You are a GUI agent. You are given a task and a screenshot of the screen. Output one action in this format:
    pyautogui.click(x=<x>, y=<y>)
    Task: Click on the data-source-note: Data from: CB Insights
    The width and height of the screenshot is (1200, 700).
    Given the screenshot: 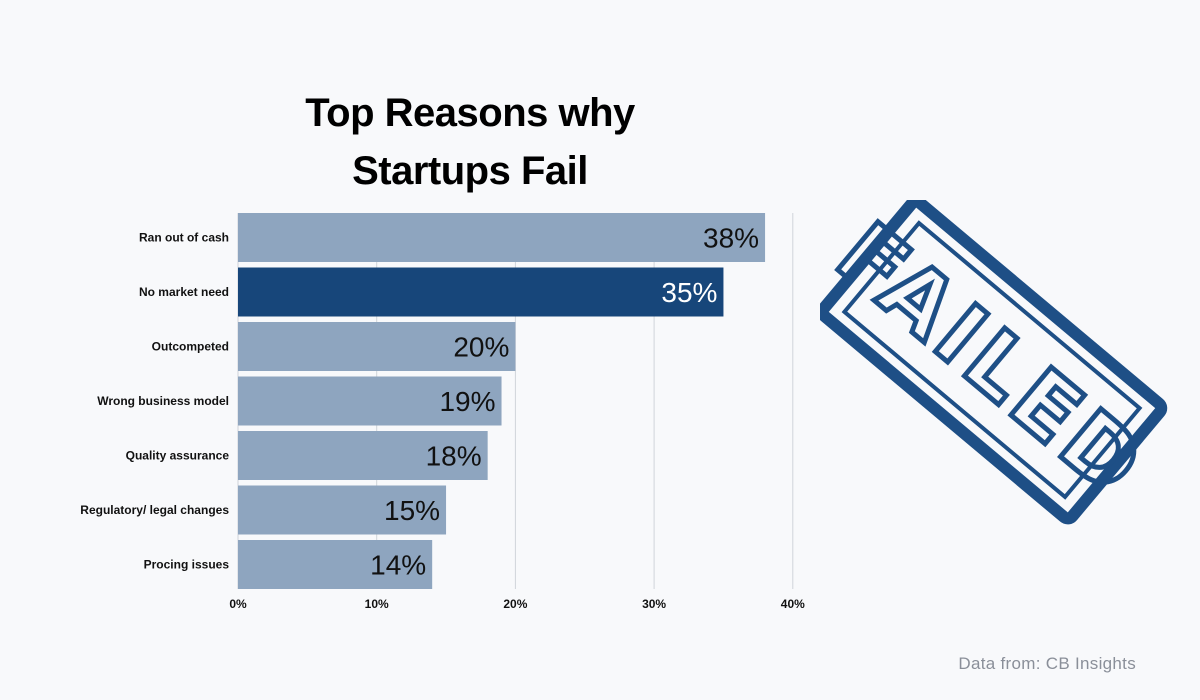 What is the action you would take?
    pyautogui.click(x=1047, y=663)
    